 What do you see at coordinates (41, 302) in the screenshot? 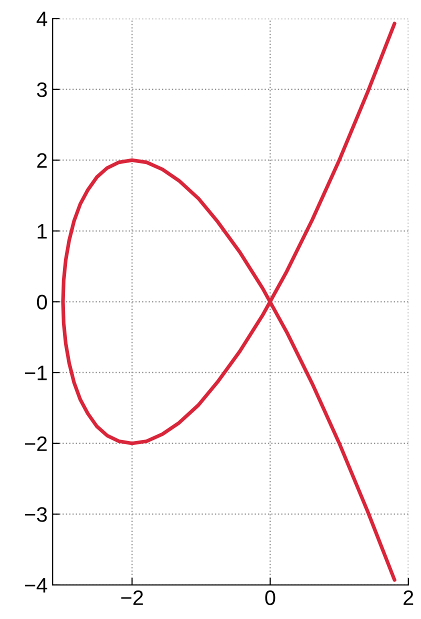
I see `y-tick-label: 0` at bounding box center [41, 302].